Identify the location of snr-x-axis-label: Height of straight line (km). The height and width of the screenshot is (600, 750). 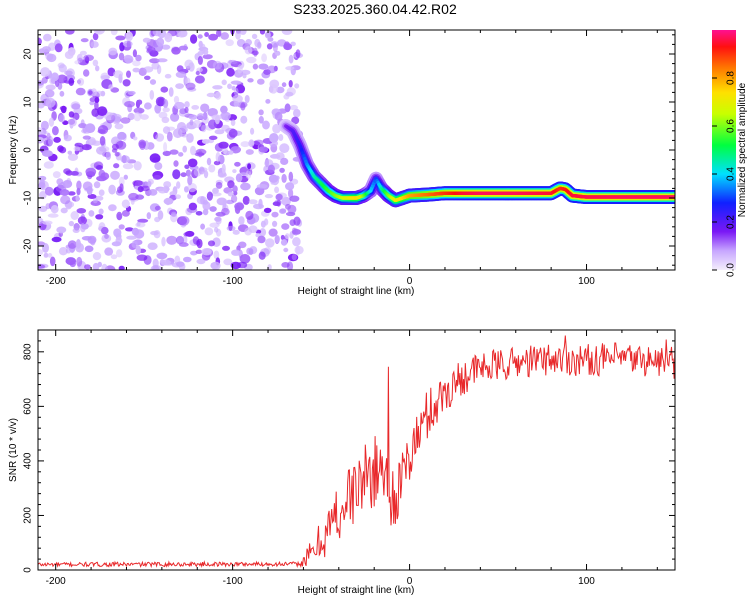
(356, 590).